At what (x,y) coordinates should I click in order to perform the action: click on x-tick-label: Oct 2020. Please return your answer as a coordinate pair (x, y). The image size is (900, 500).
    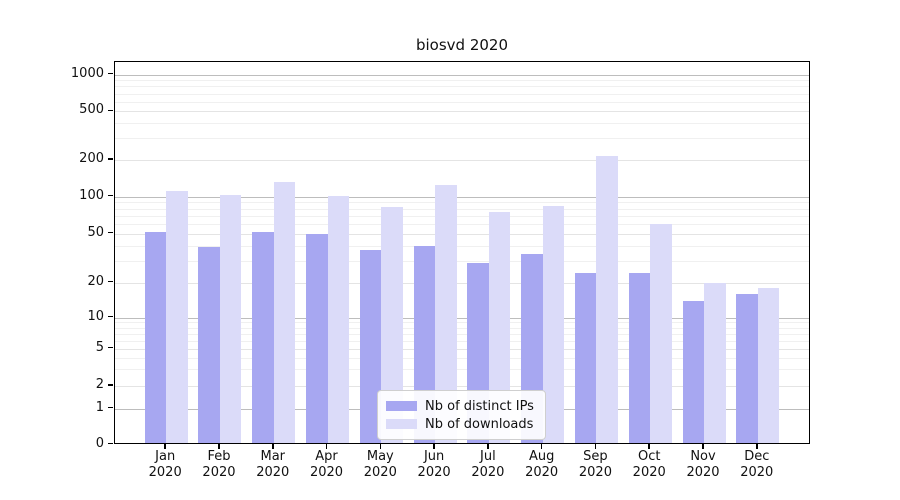
    Looking at the image, I should click on (649, 465).